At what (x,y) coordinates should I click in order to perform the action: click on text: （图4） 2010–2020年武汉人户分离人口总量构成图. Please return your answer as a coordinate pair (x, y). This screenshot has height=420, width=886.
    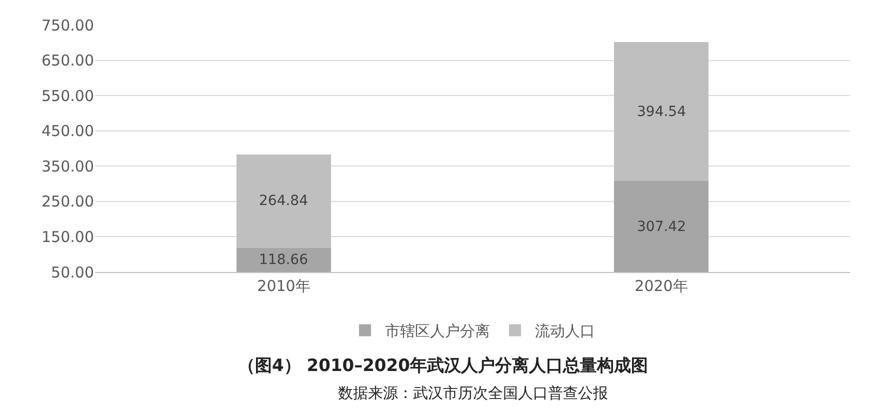
    Looking at the image, I should click on (443, 366).